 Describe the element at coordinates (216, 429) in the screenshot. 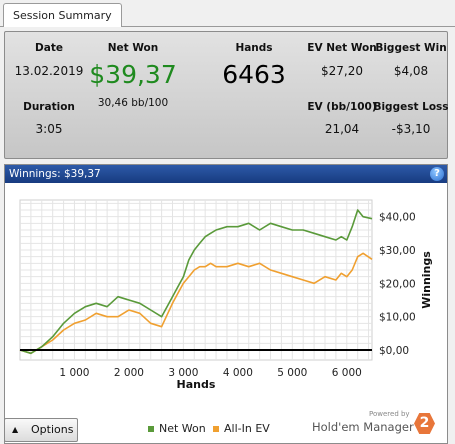

I see `legend-all-in-ev-swatch` at that location.